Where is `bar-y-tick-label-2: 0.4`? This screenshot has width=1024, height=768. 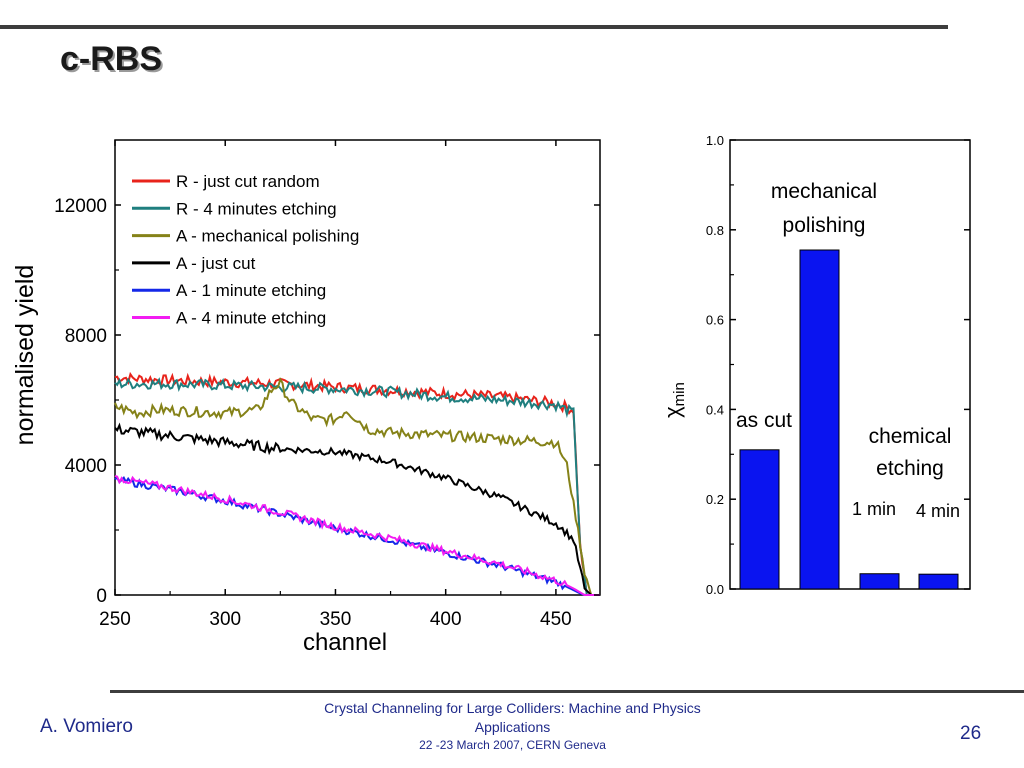 bar-y-tick-label-2: 0.4 is located at coordinates (715, 409).